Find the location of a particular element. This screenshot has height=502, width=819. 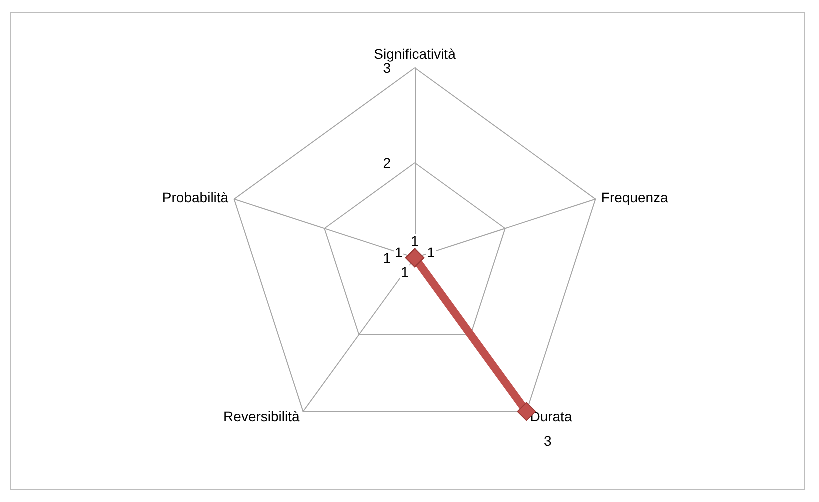

spoke-label: Reversibilità is located at coordinates (262, 416).